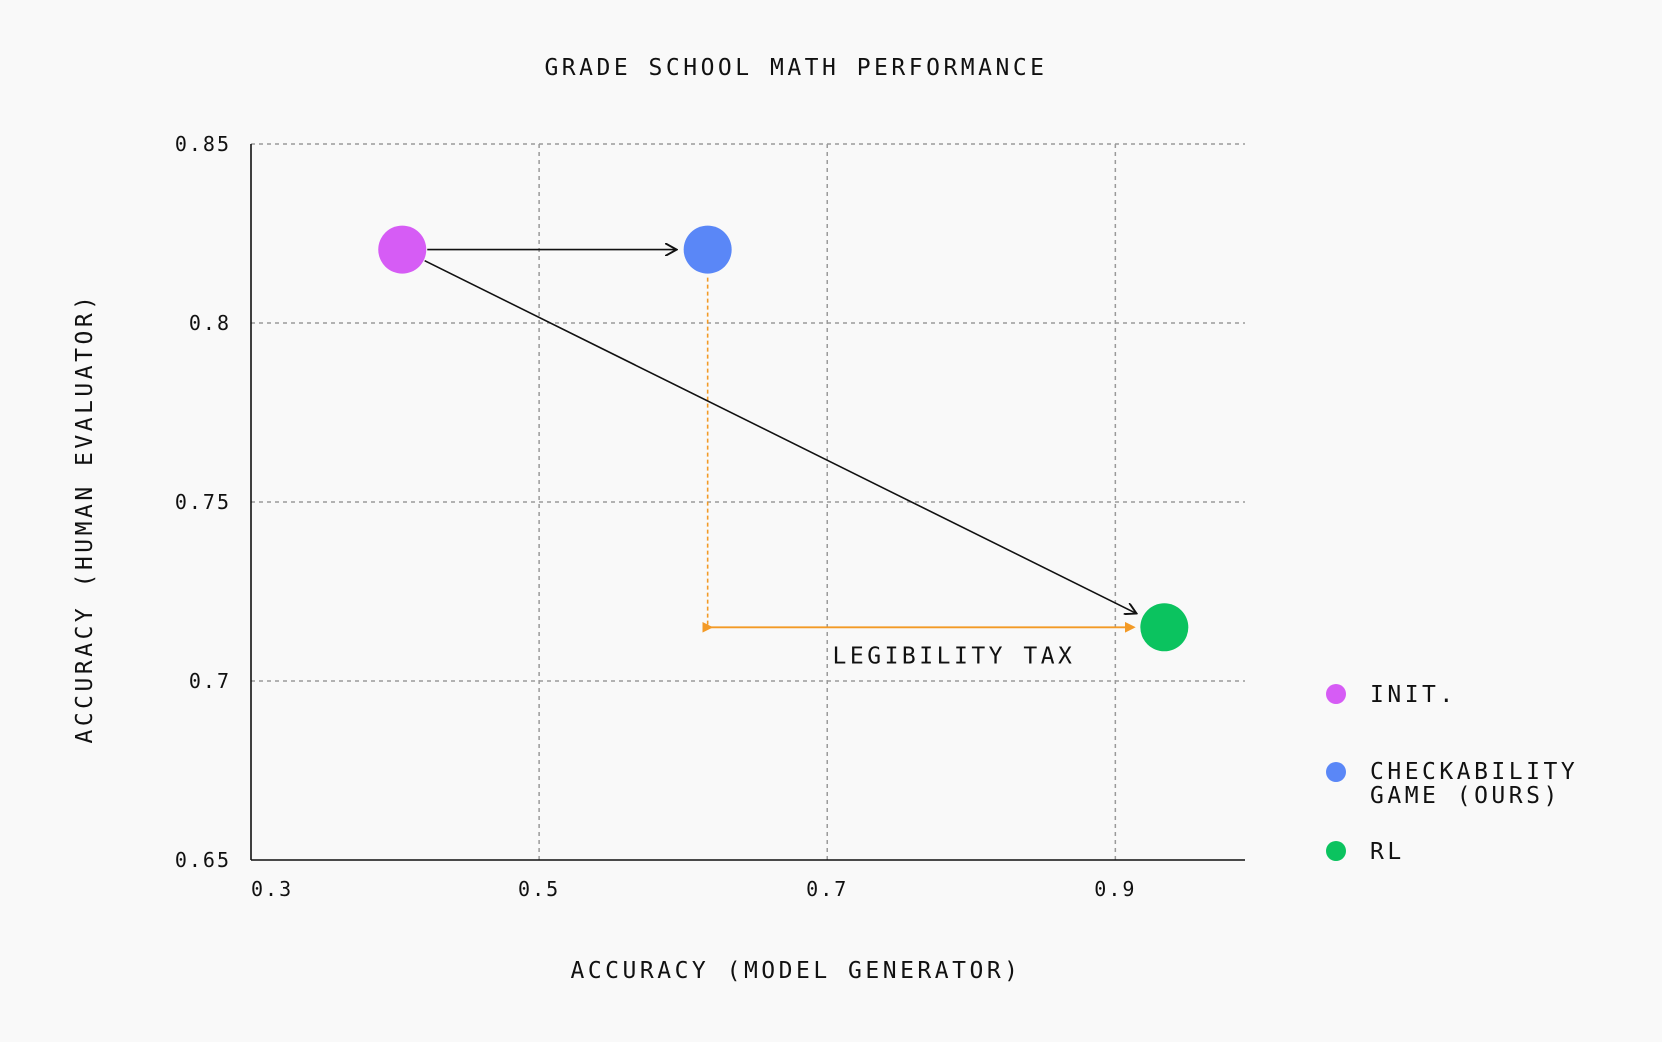 The height and width of the screenshot is (1042, 1662). Describe the element at coordinates (539, 889) in the screenshot. I see `x-tick-label: 0.5` at that location.